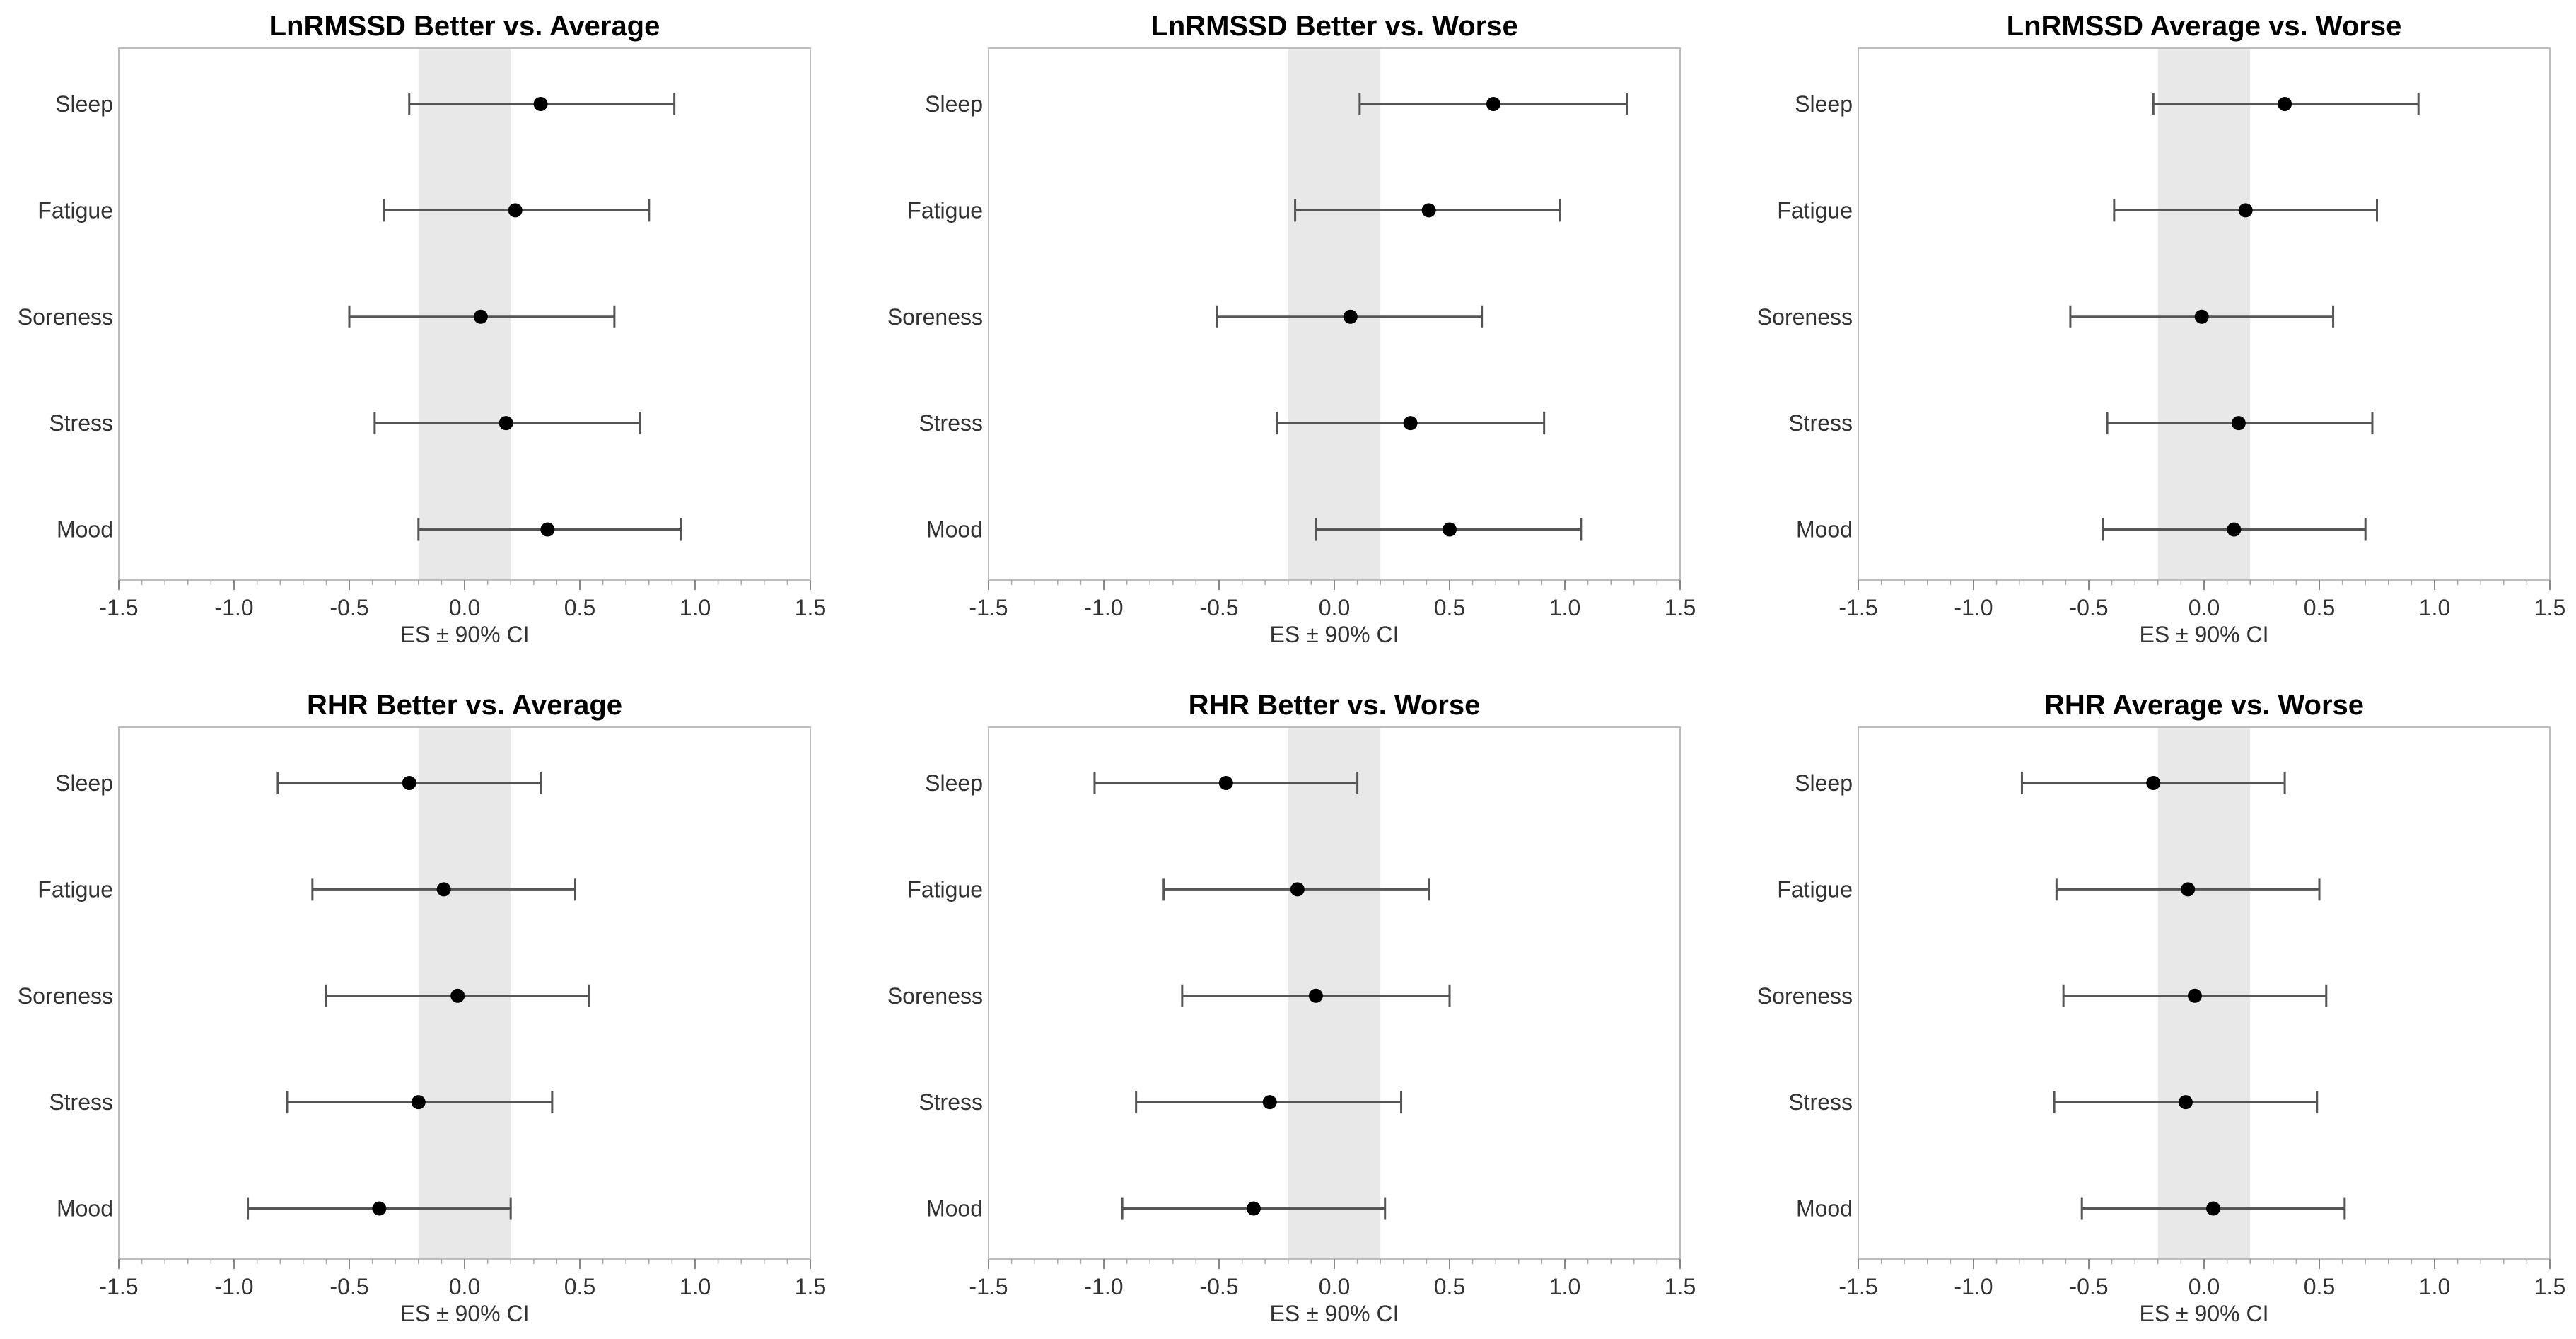 The width and height of the screenshot is (2576, 1339). What do you see at coordinates (464, 705) in the screenshot?
I see `panel-title: RHR Better vs. Average` at bounding box center [464, 705].